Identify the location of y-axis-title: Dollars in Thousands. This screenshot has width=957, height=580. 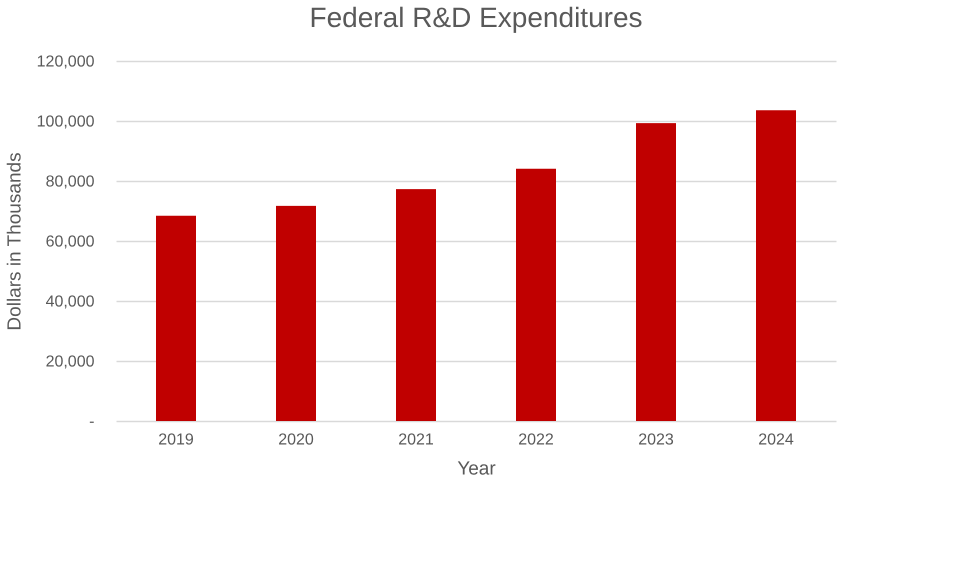
(15, 241).